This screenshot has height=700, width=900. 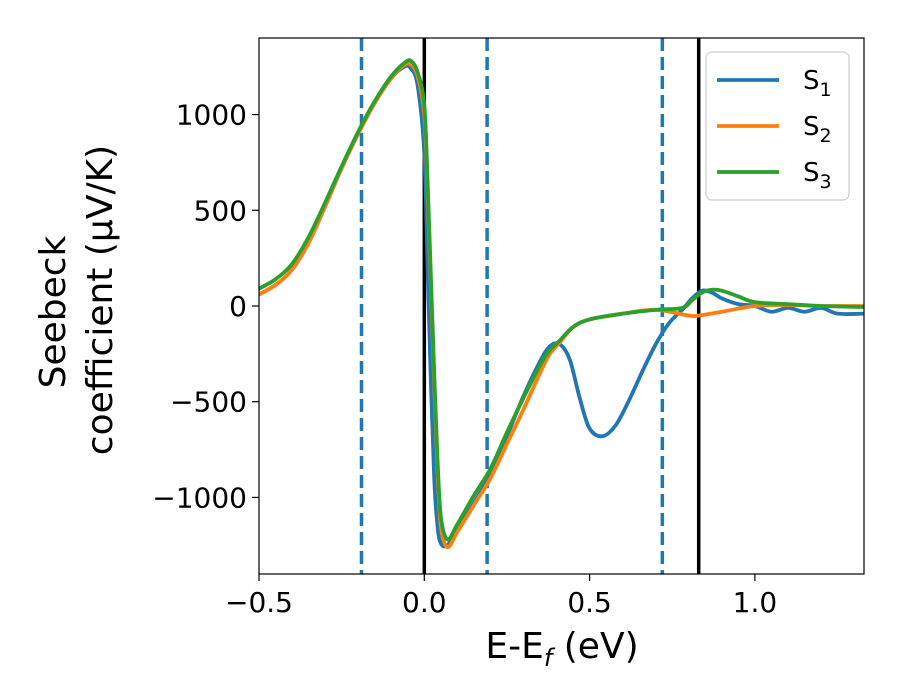 What do you see at coordinates (755, 602) in the screenshot?
I see `x-tick-label: 1.0` at bounding box center [755, 602].